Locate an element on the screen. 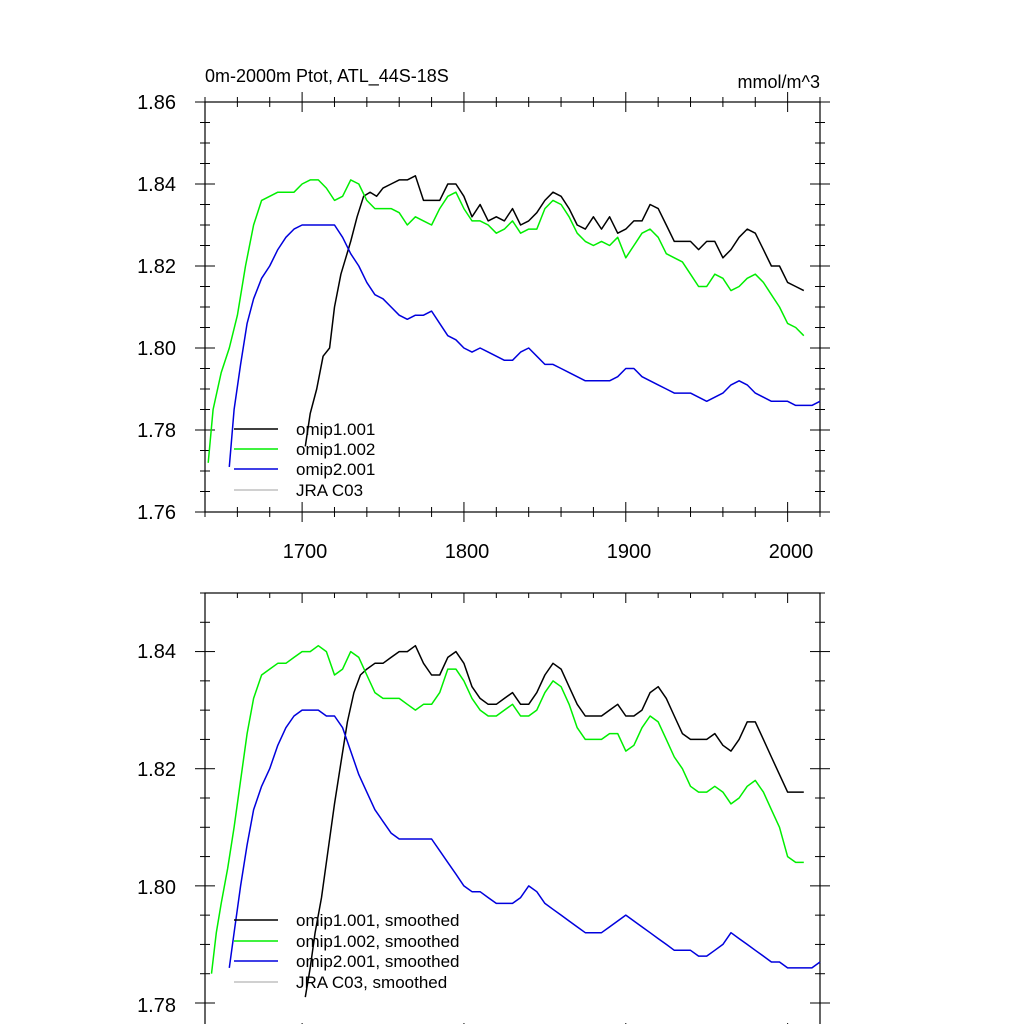  top-title-left: 0m-2000m Ptot, ATL_44S-18S is located at coordinates (327, 76).